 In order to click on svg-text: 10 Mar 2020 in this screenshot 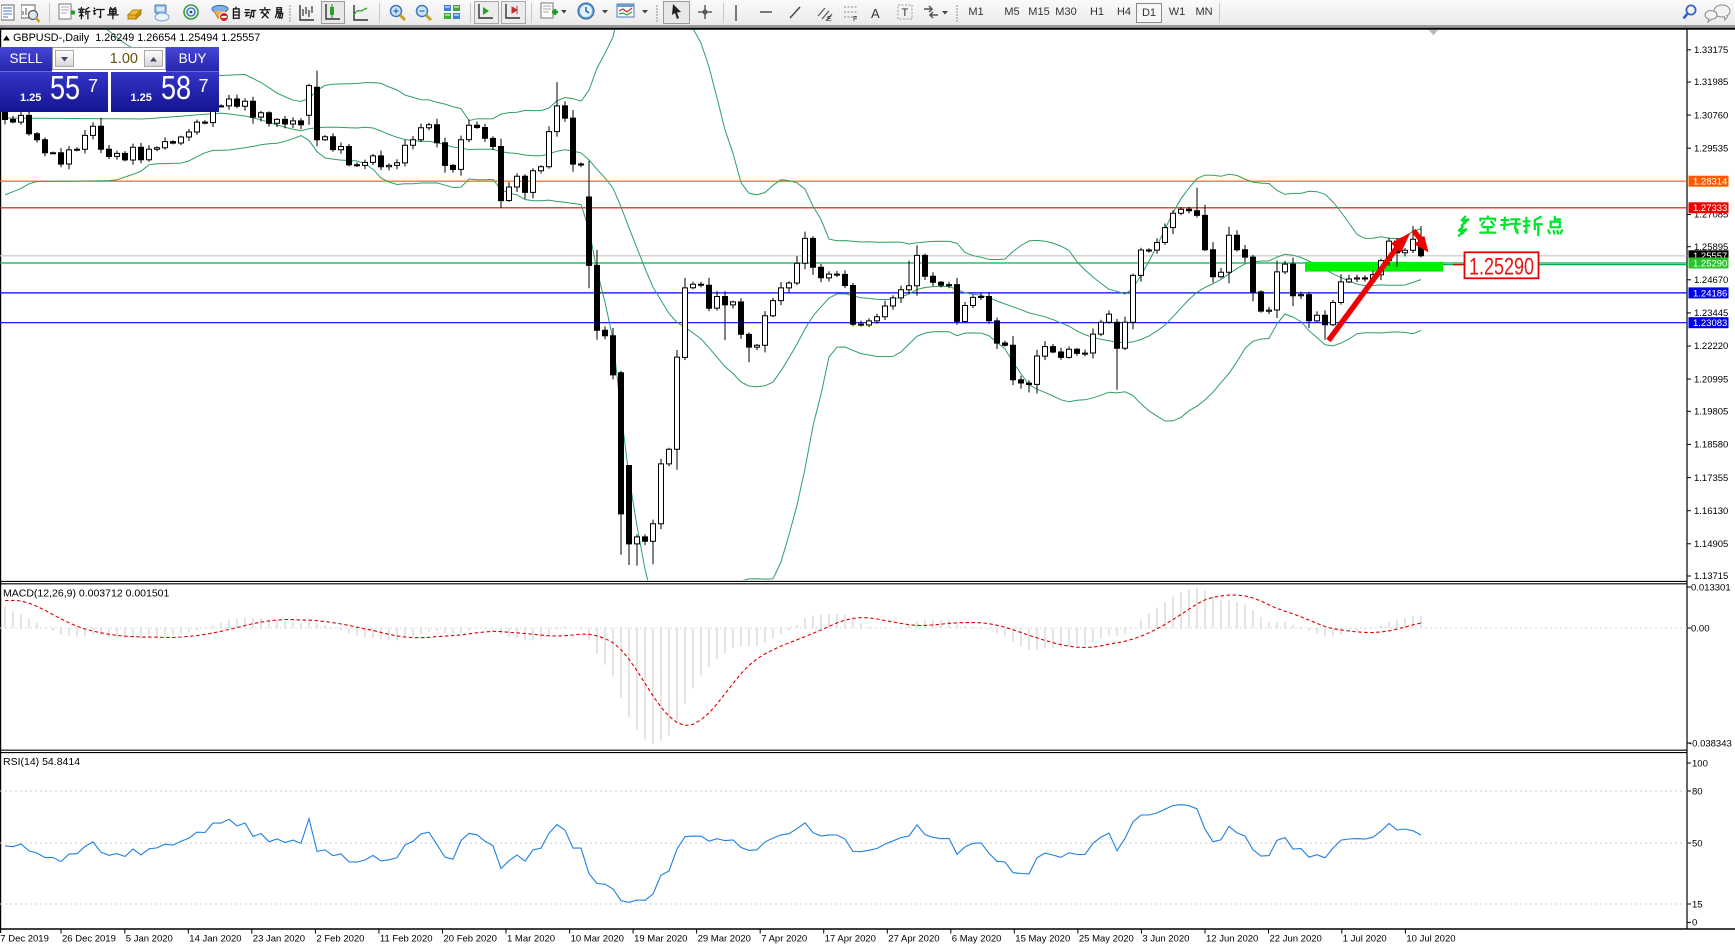, I will do `click(597, 939)`.